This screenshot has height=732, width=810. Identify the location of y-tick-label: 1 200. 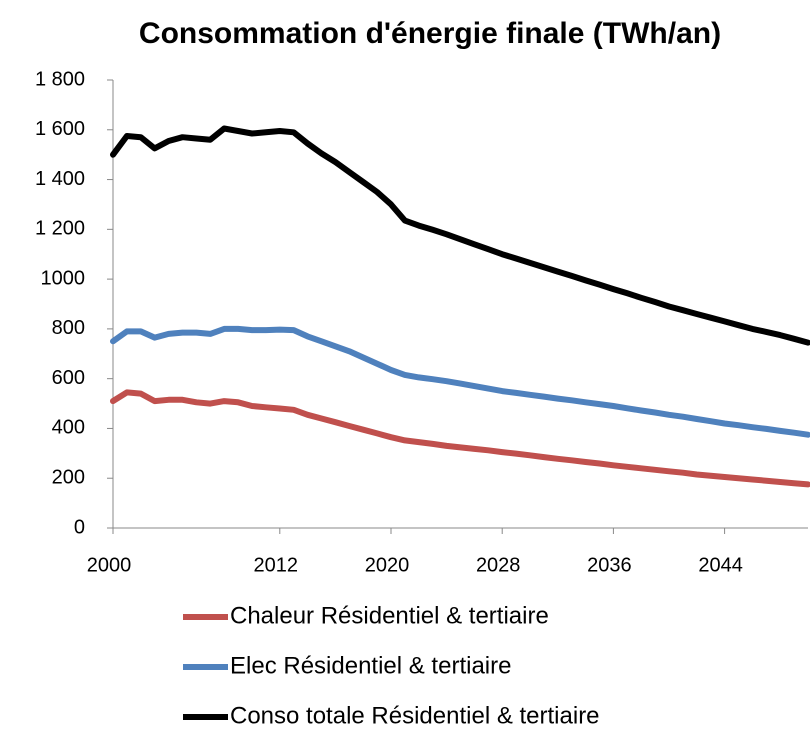
(60, 229).